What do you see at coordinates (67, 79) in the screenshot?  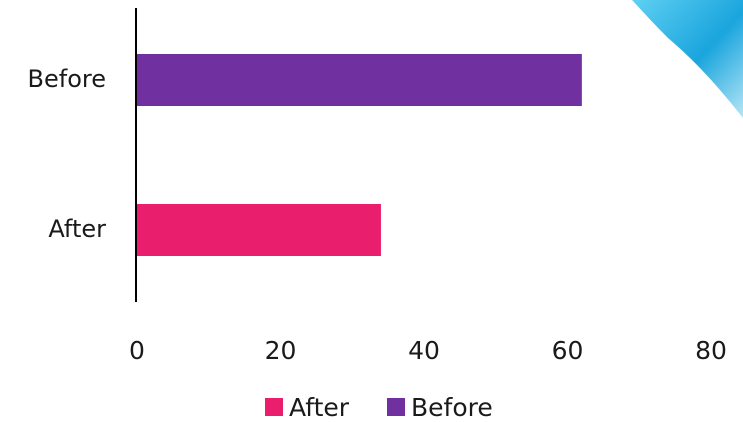 I see `category-label-before: Before` at bounding box center [67, 79].